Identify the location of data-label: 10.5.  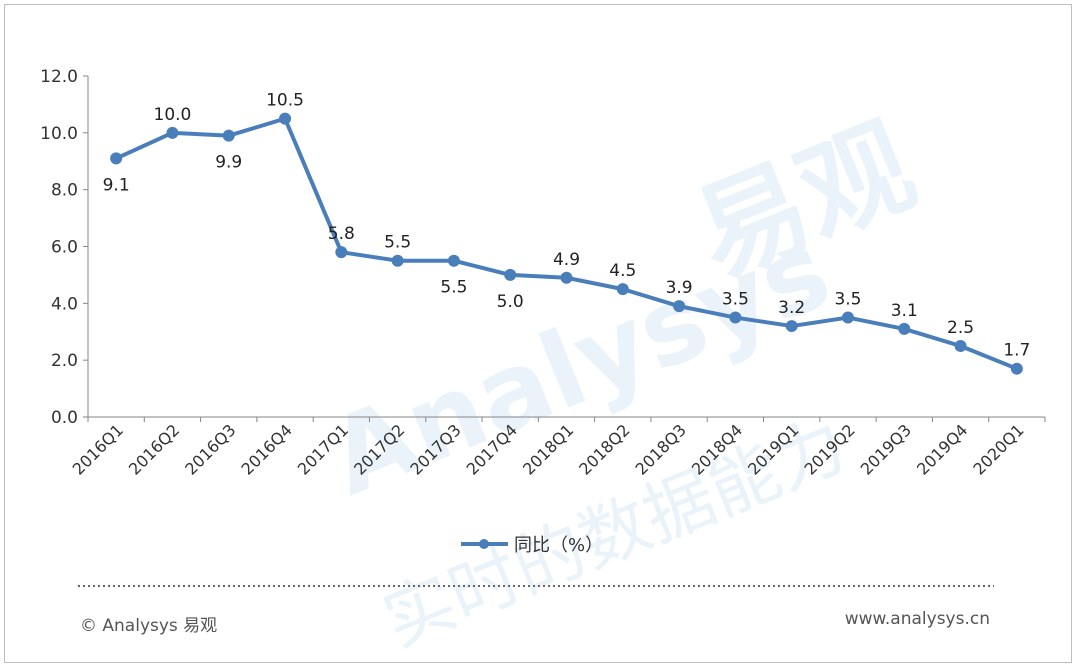
(285, 101).